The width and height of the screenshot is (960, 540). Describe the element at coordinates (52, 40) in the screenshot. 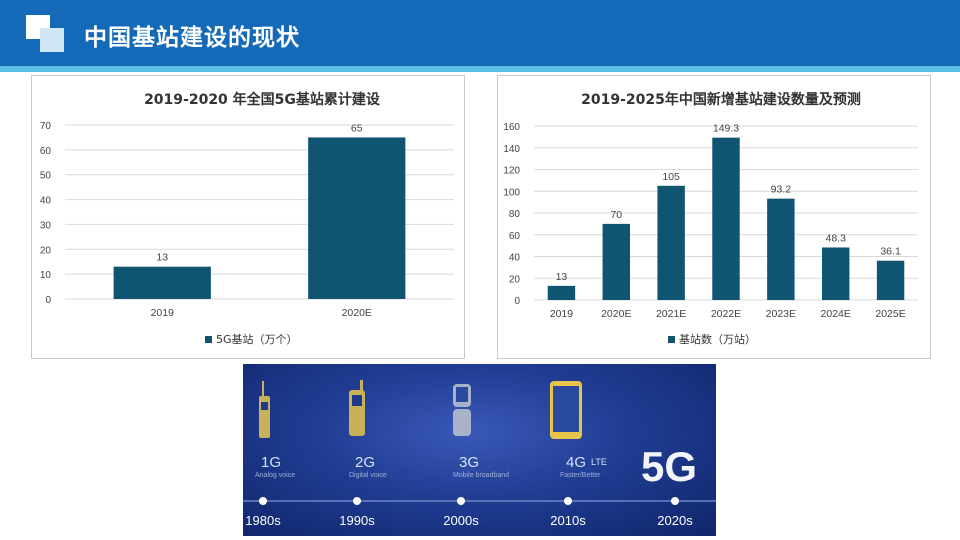

I see `logo-square-overlay-icon` at that location.